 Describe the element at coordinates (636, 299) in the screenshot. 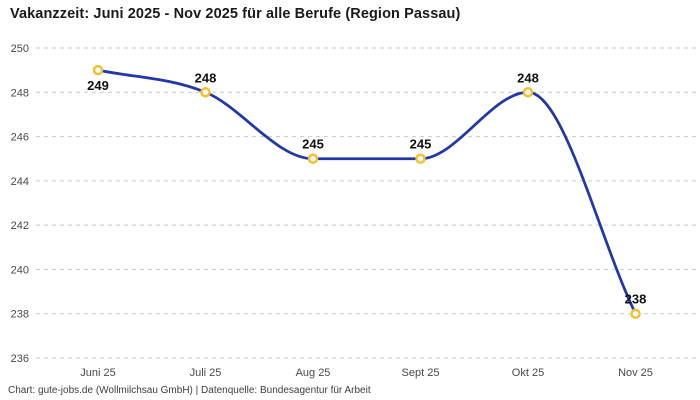

I see `value-label: 238` at that location.